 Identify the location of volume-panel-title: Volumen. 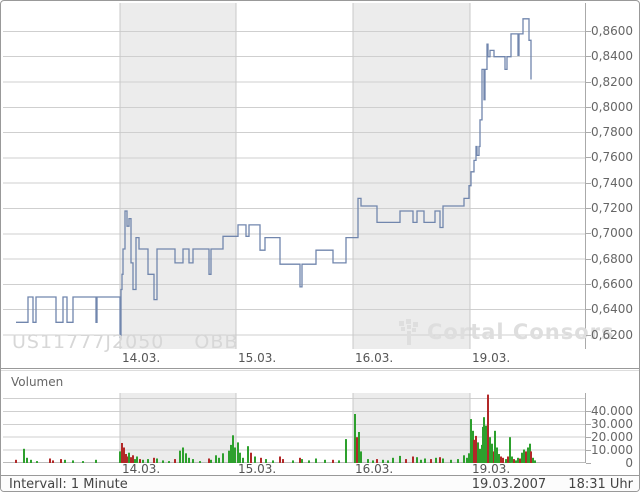
(37, 382).